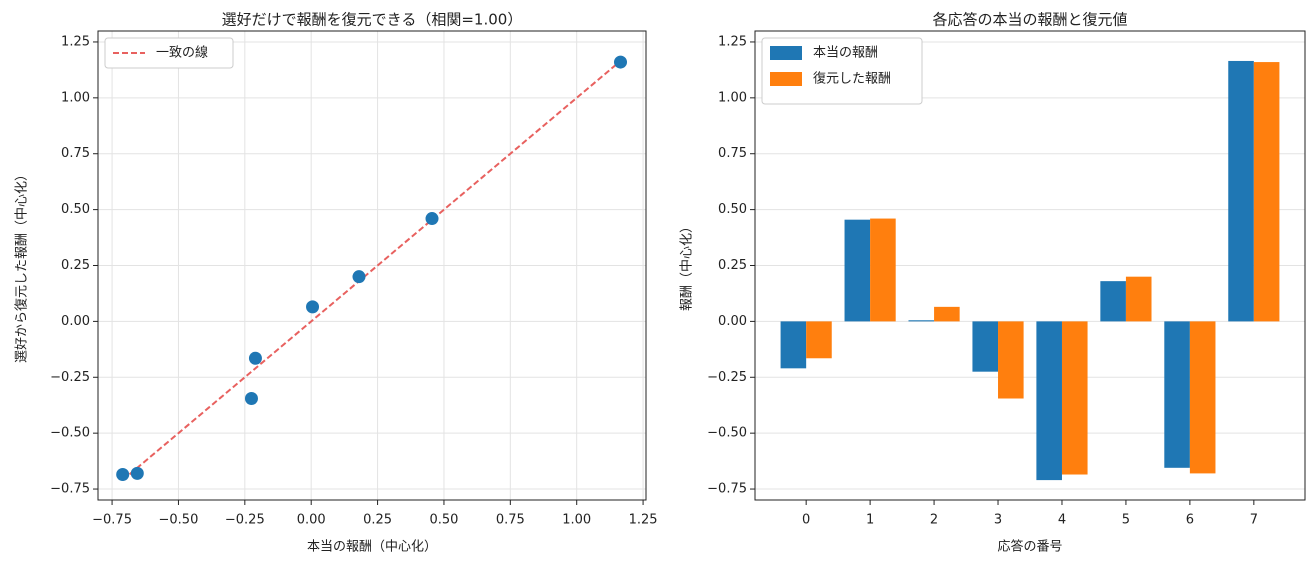 This screenshot has width=1316, height=565. What do you see at coordinates (1062, 520) in the screenshot?
I see `x-tick-label: 4` at bounding box center [1062, 520].